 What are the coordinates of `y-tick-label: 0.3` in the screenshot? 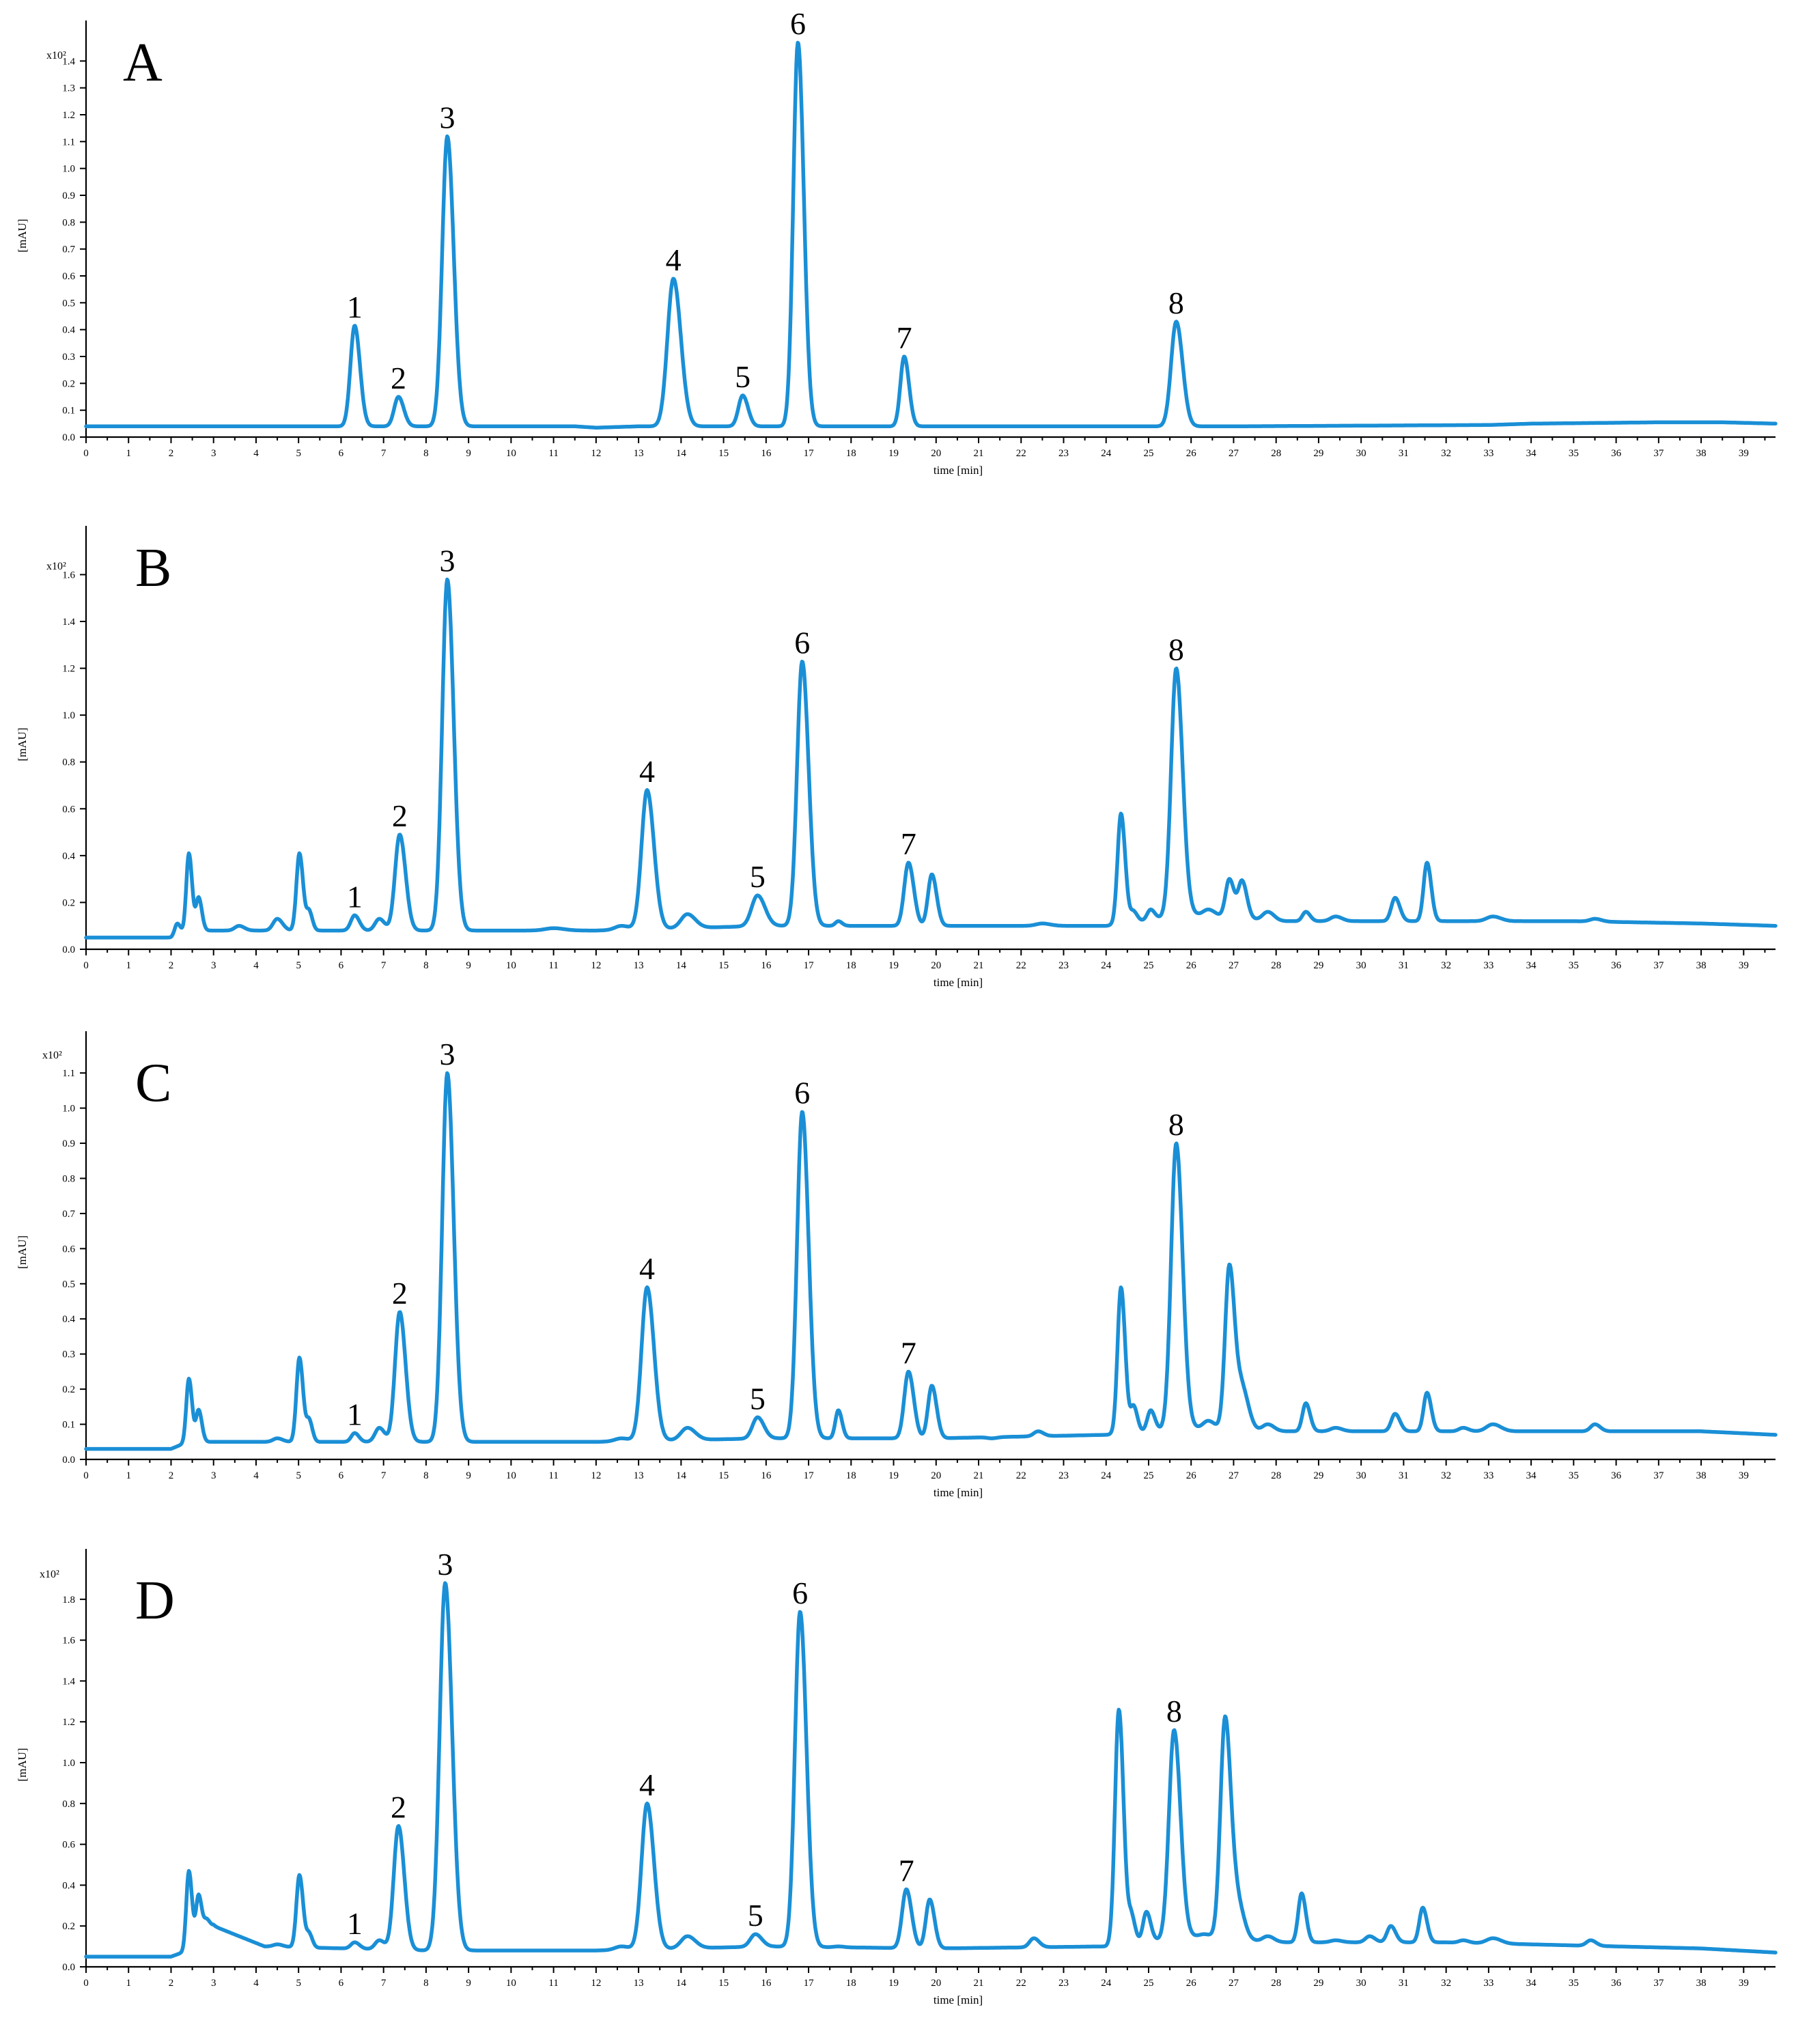 It's located at (68, 357).